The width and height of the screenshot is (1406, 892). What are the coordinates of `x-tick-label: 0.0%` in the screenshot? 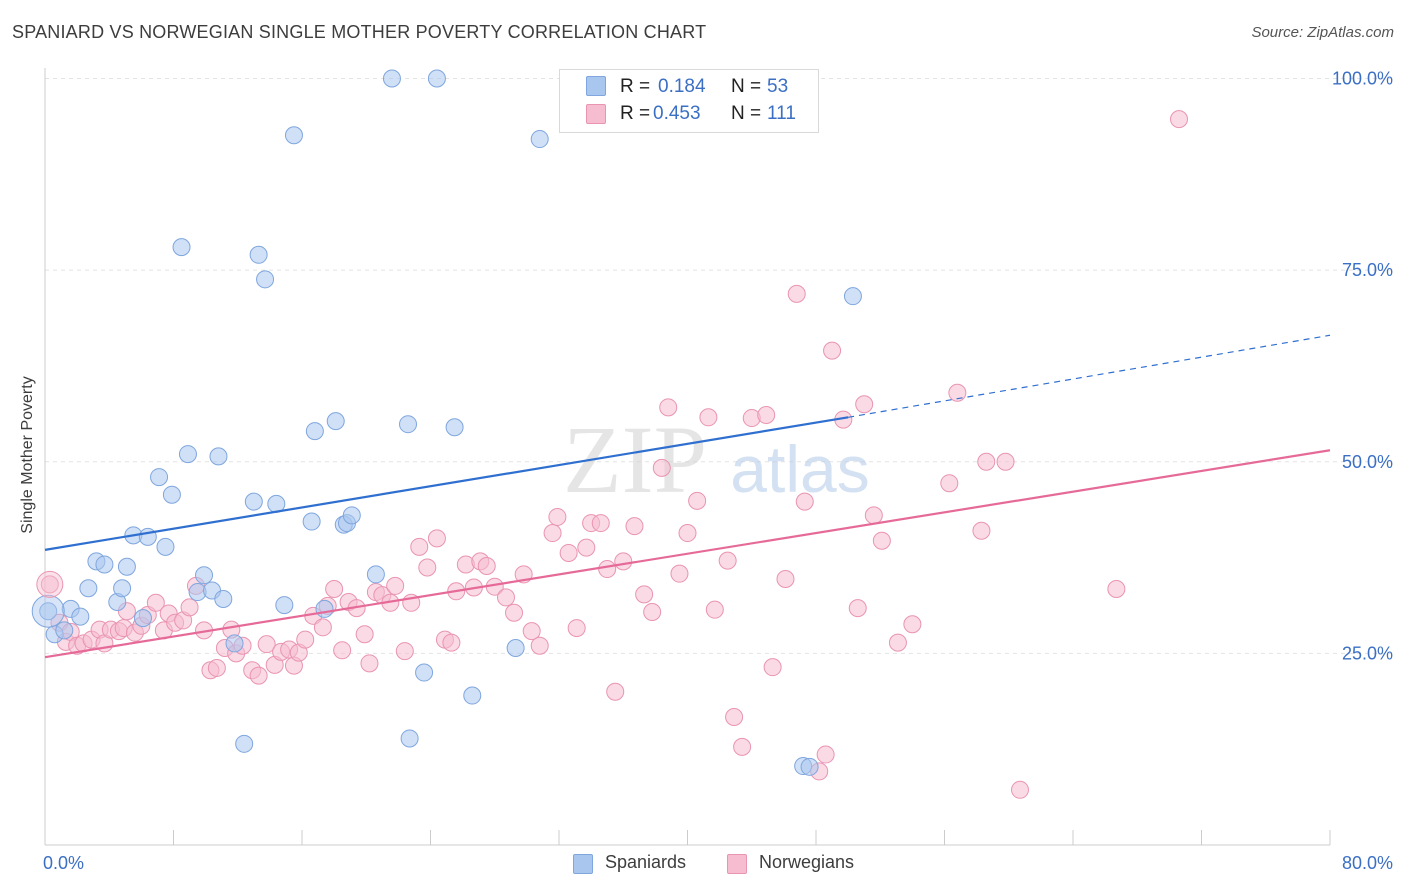 It's located at (63, 863).